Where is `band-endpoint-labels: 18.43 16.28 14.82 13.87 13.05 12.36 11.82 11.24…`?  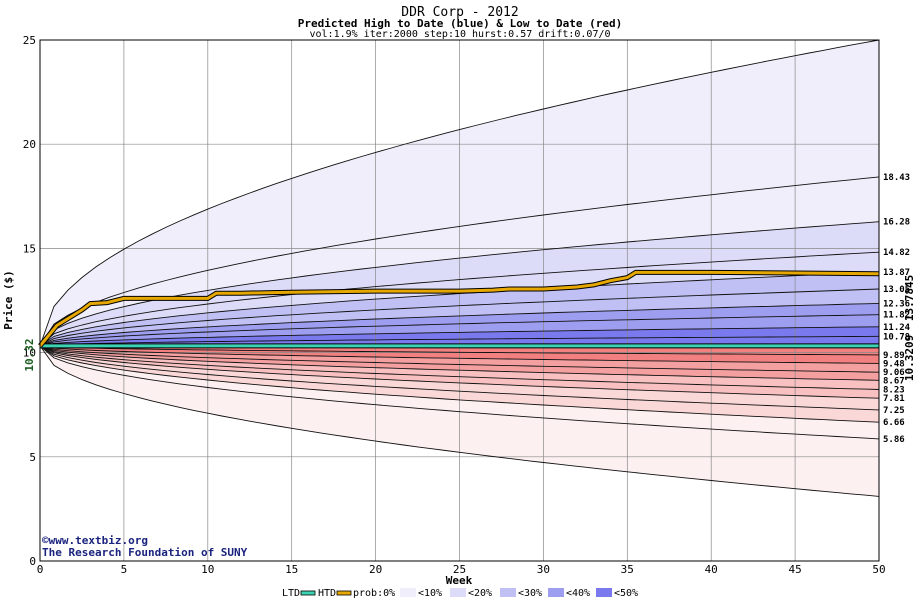 band-endpoint-labels: 18.43 16.28 14.82 13.87 13.05 12.36 11.82 11.24… is located at coordinates (897, 309).